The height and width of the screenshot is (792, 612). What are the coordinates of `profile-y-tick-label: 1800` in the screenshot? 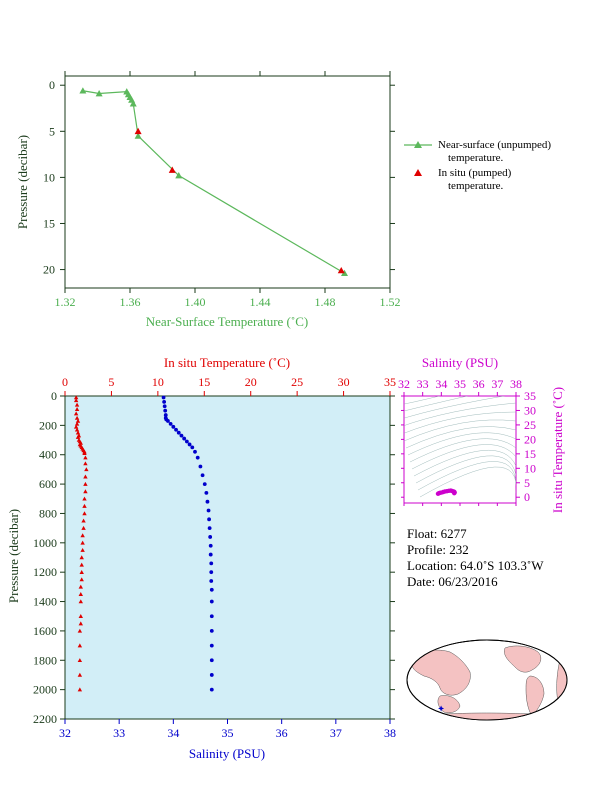 It's located at (45, 660).